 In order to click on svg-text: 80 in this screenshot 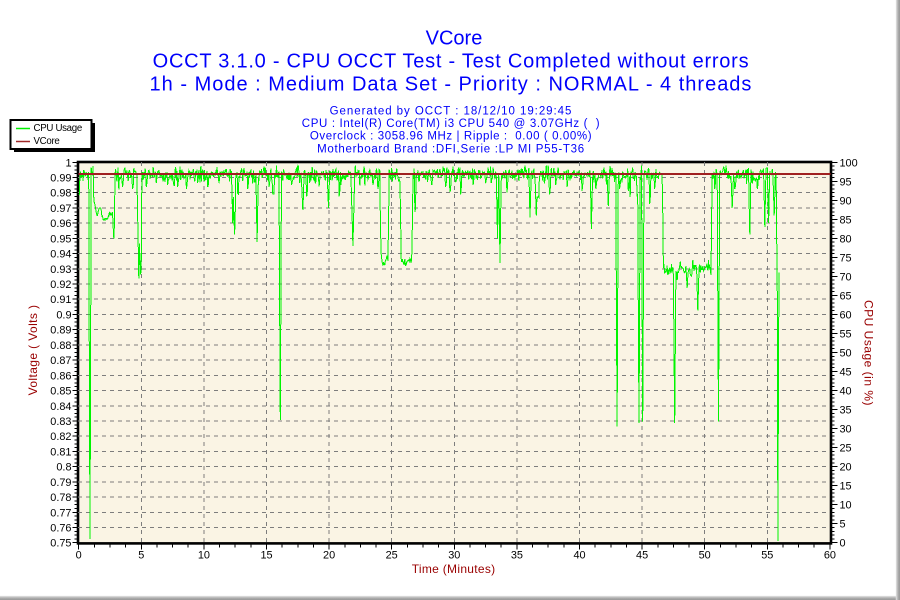, I will do `click(846, 239)`.